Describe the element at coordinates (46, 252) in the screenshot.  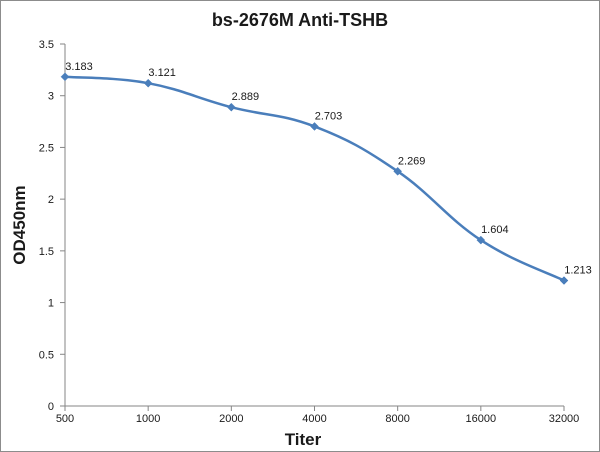
I see `y-tick-label: 1.5` at that location.